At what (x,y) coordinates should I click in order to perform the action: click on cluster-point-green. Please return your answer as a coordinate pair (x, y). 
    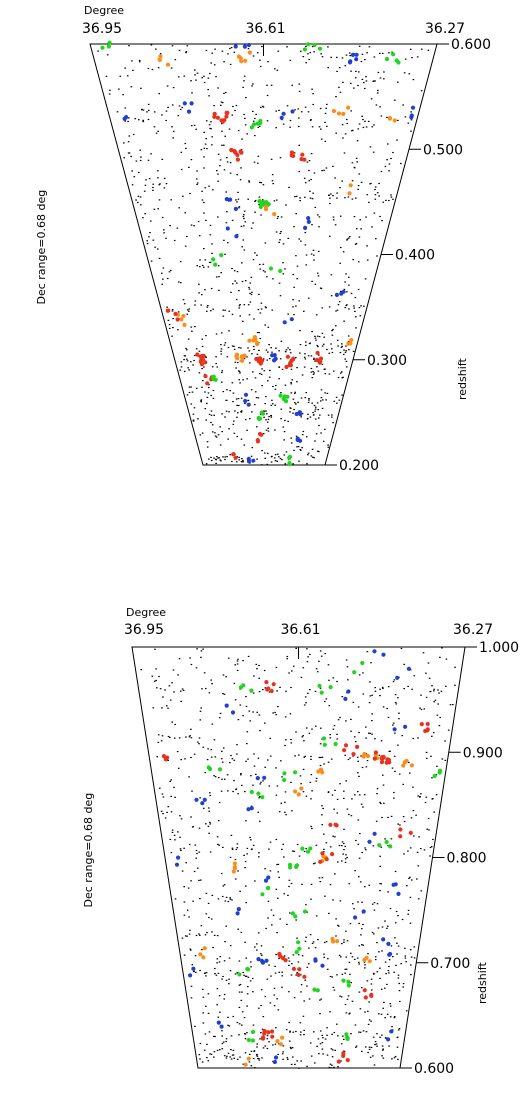
    Looking at the image, I should click on (393, 54).